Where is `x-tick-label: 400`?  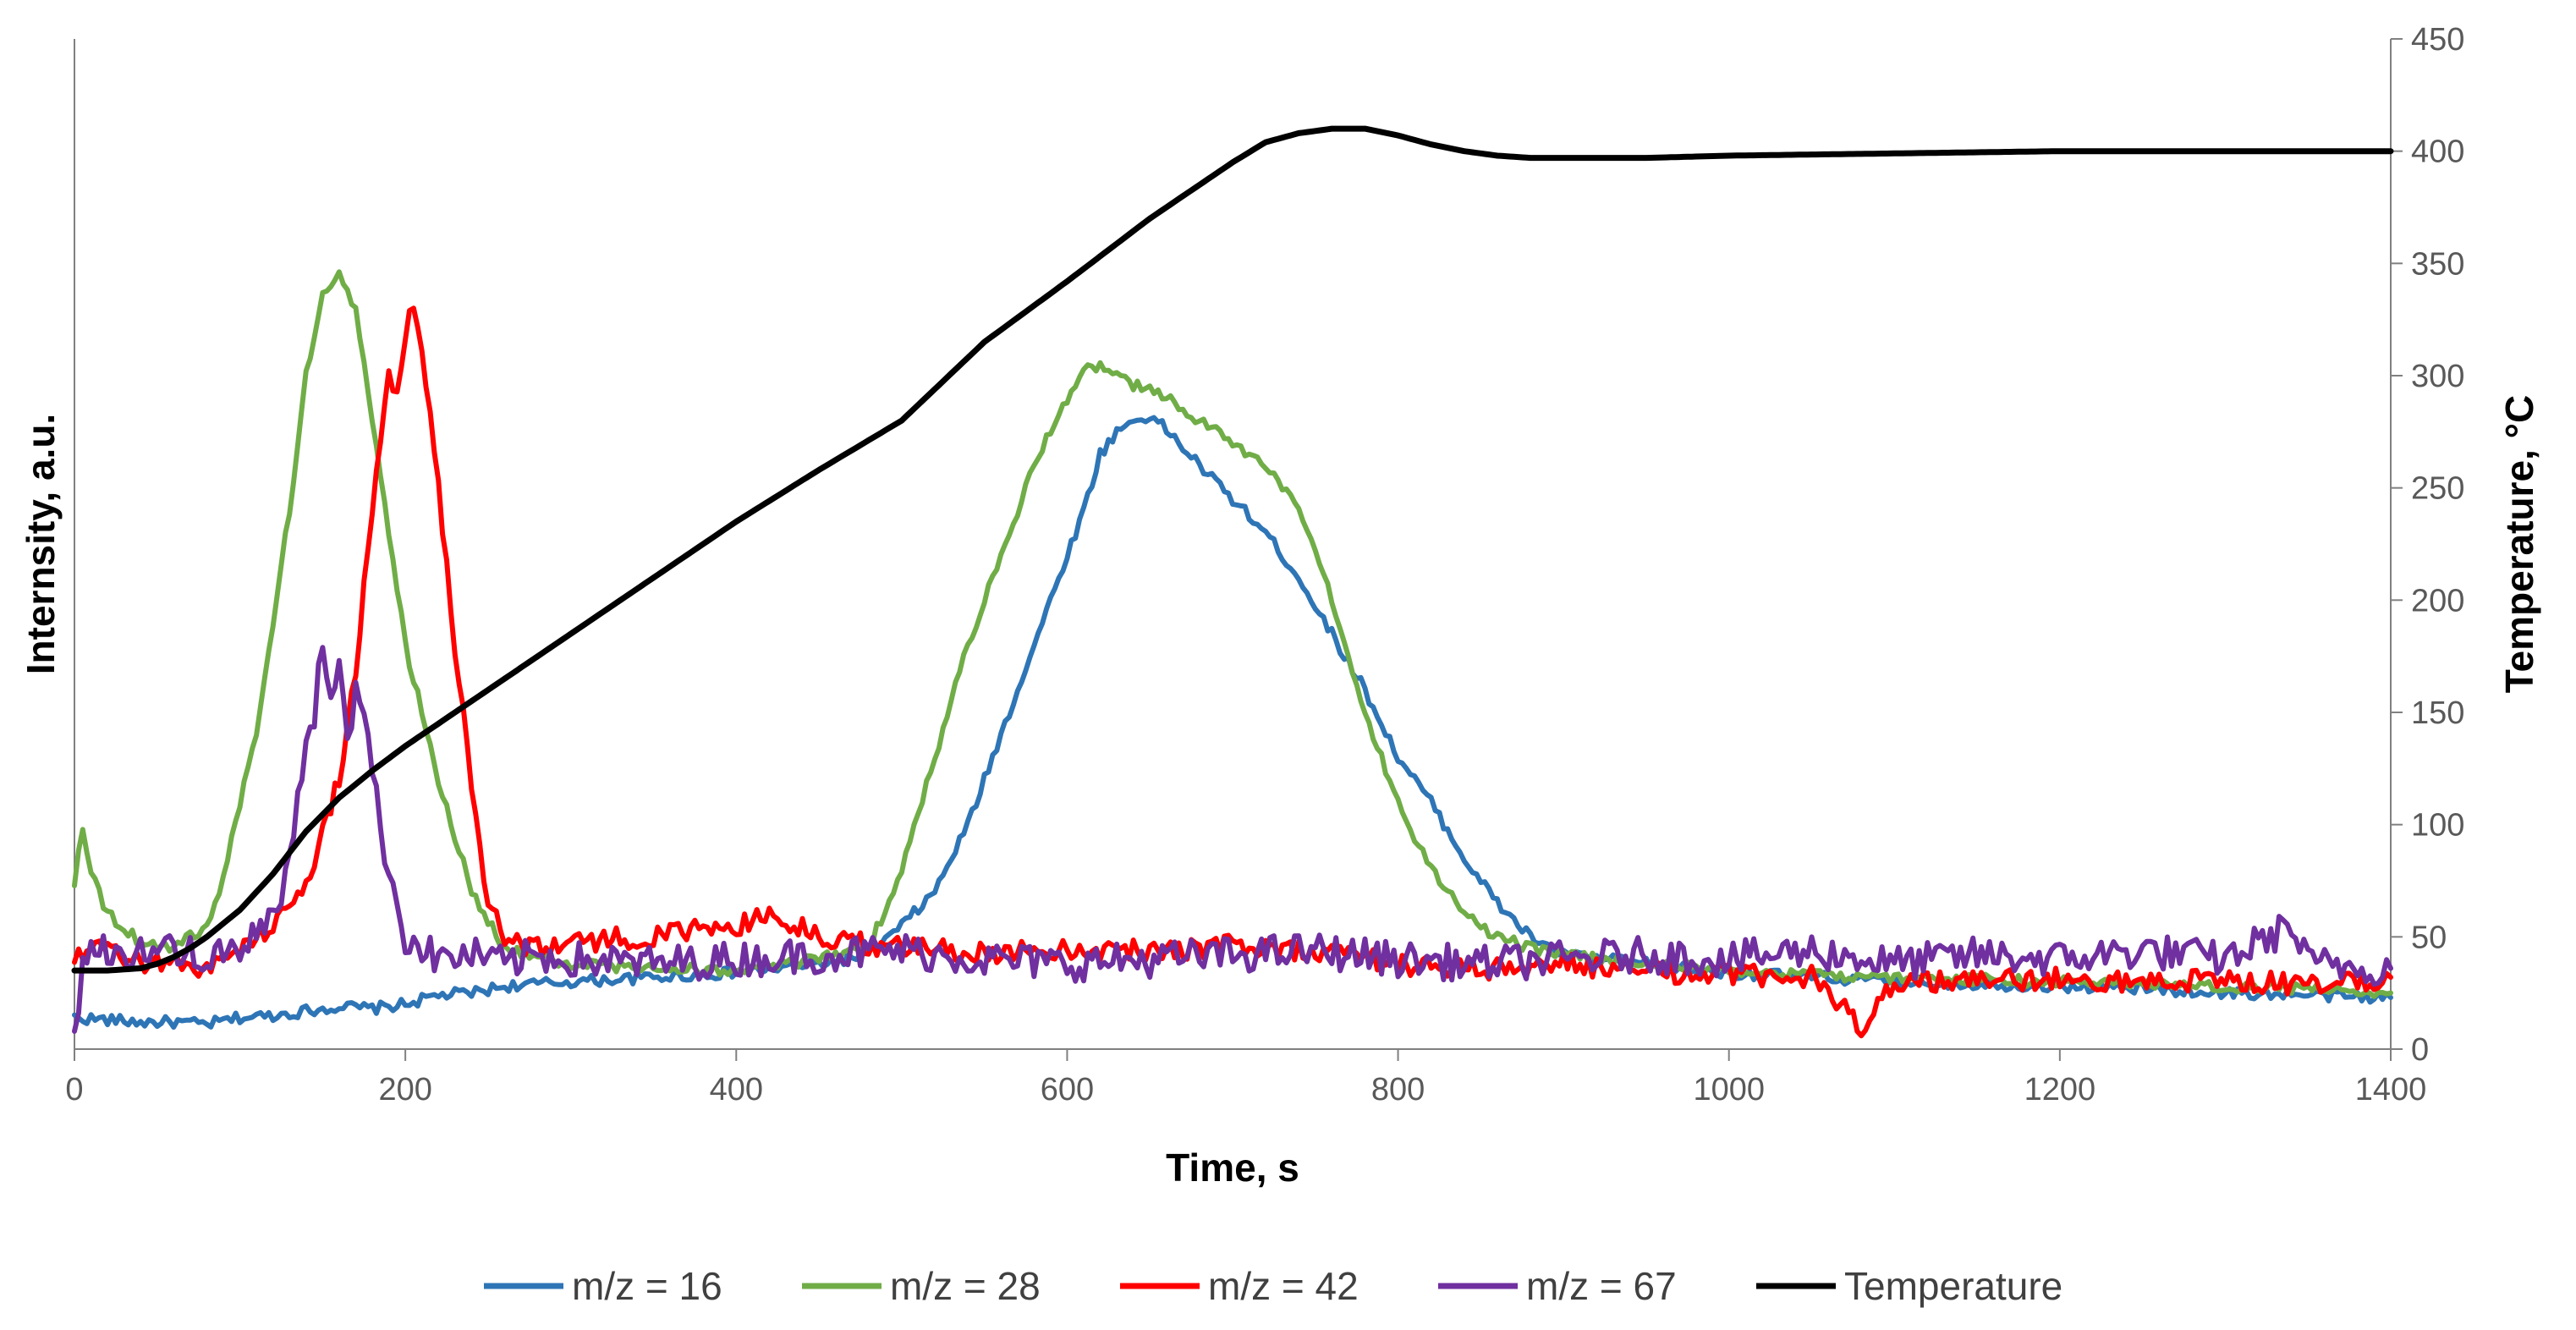 x-tick-label: 400 is located at coordinates (737, 1089).